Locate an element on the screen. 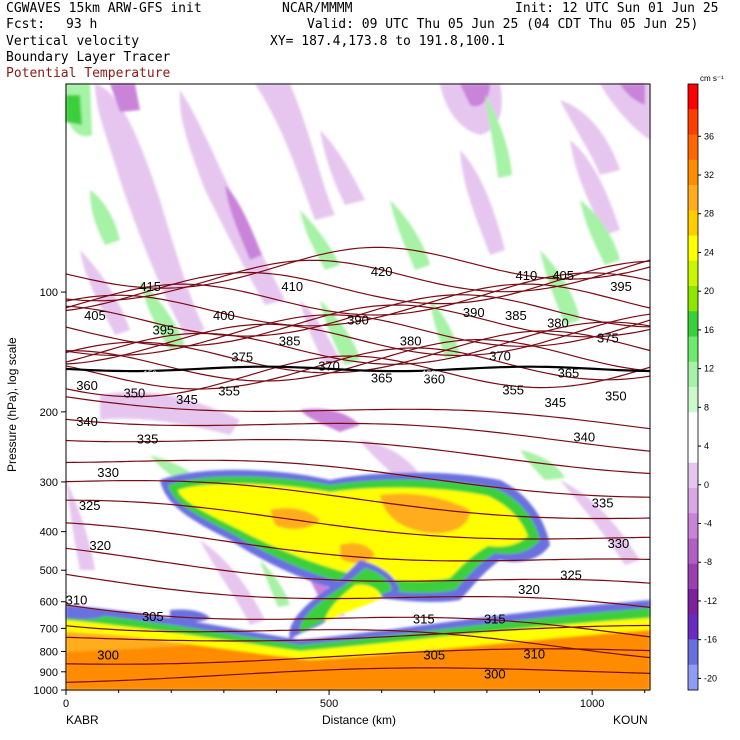 This screenshot has height=740, width=740. theta-label: 365 is located at coordinates (569, 372).